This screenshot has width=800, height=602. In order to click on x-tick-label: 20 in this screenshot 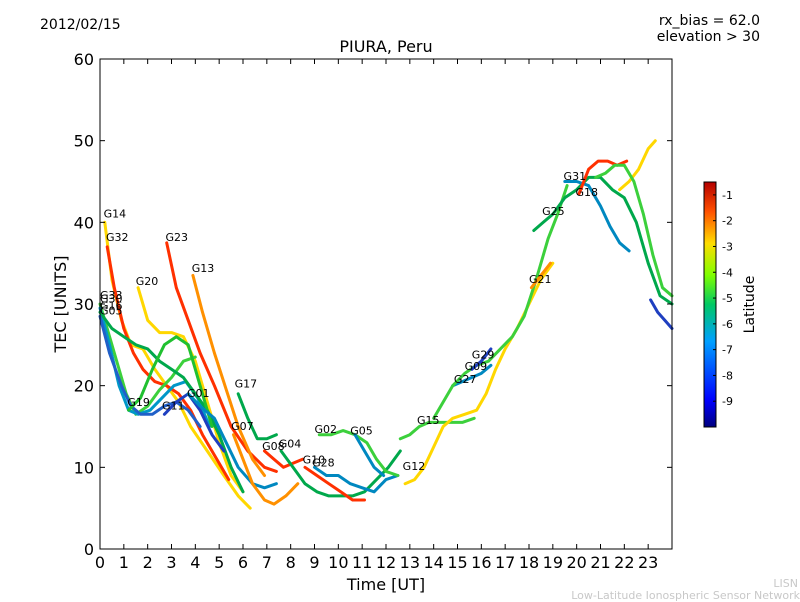, I will do `click(576, 562)`.